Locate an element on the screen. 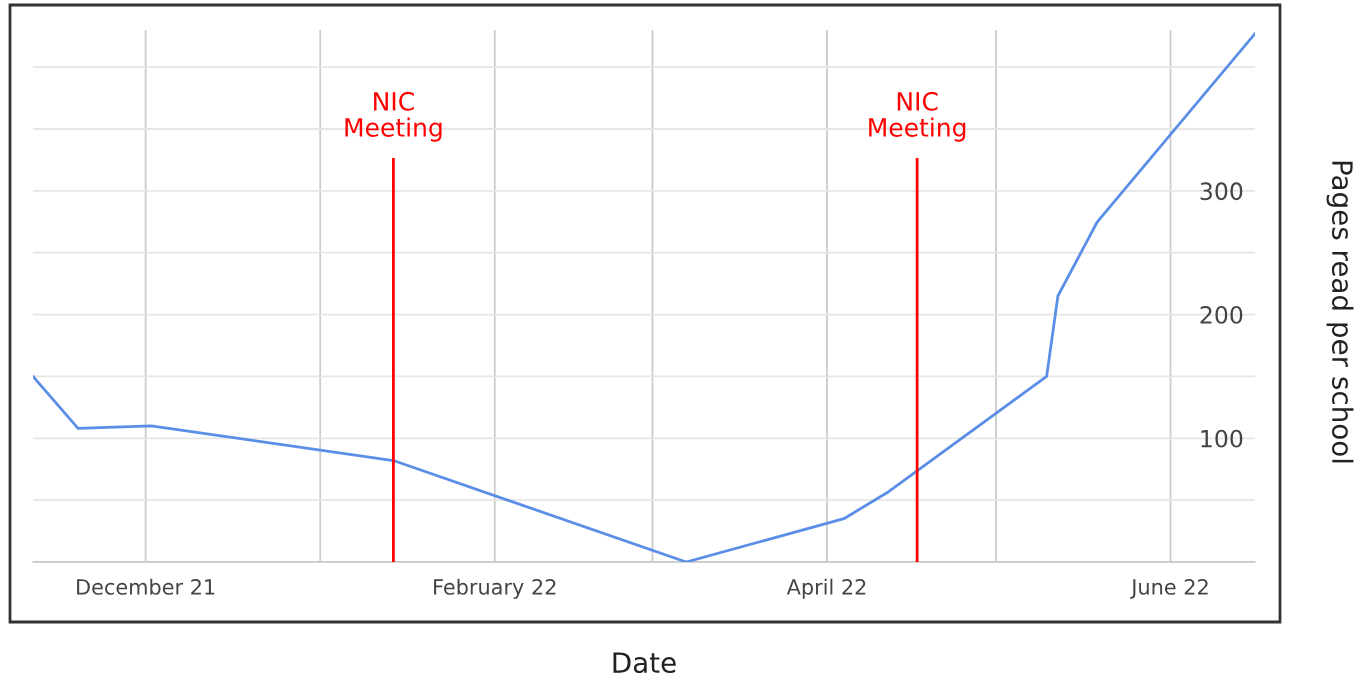 The image size is (1360, 681). x-tick-label: February 22 is located at coordinates (495, 588).